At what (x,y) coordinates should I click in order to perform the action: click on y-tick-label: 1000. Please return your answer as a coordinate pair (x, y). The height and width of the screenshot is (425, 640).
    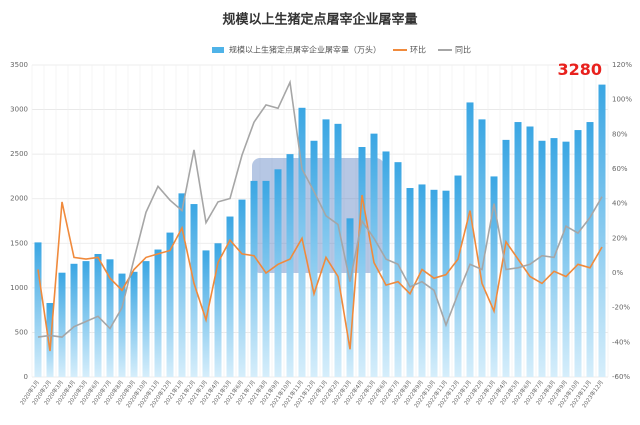
    Looking at the image, I should click on (19, 288).